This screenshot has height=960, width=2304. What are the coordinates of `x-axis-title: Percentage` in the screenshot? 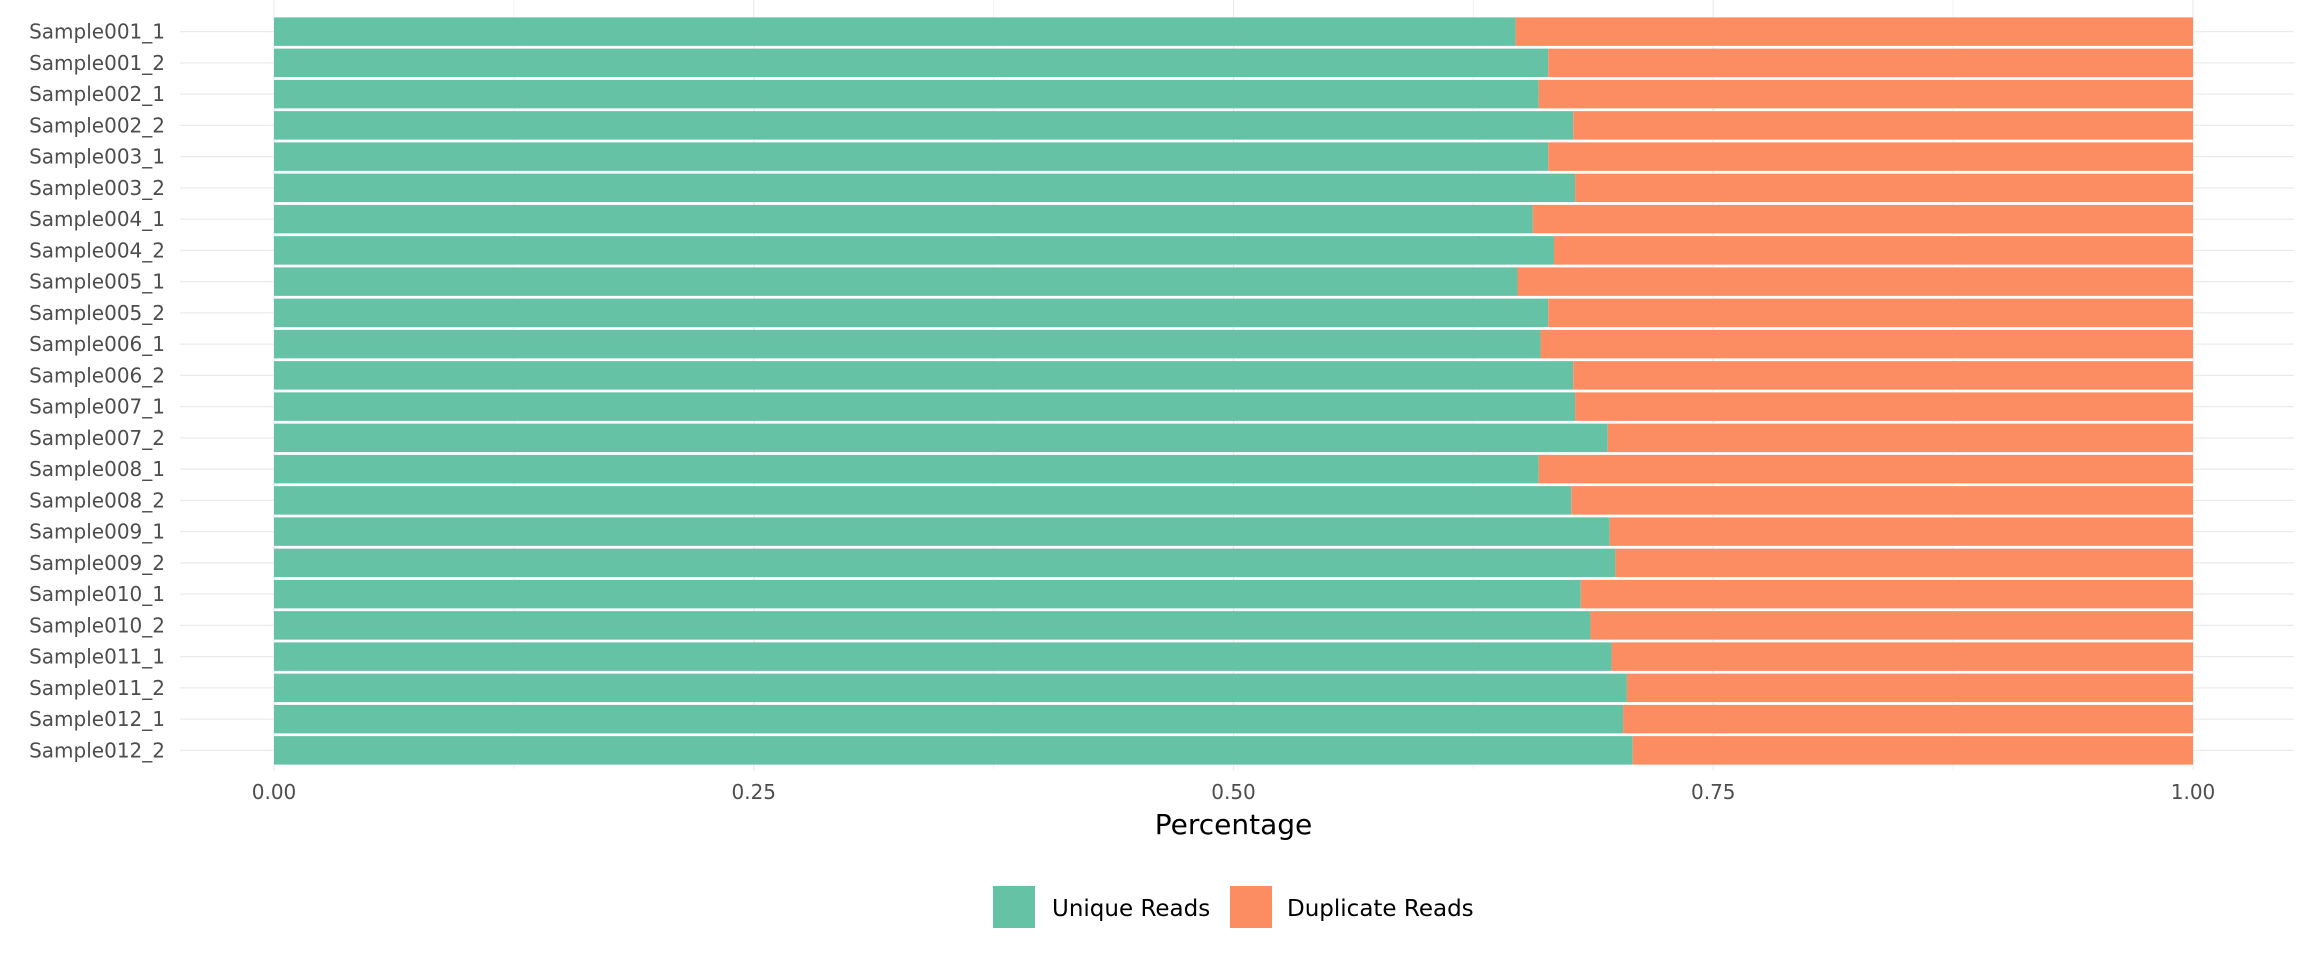 It's located at (1234, 824).